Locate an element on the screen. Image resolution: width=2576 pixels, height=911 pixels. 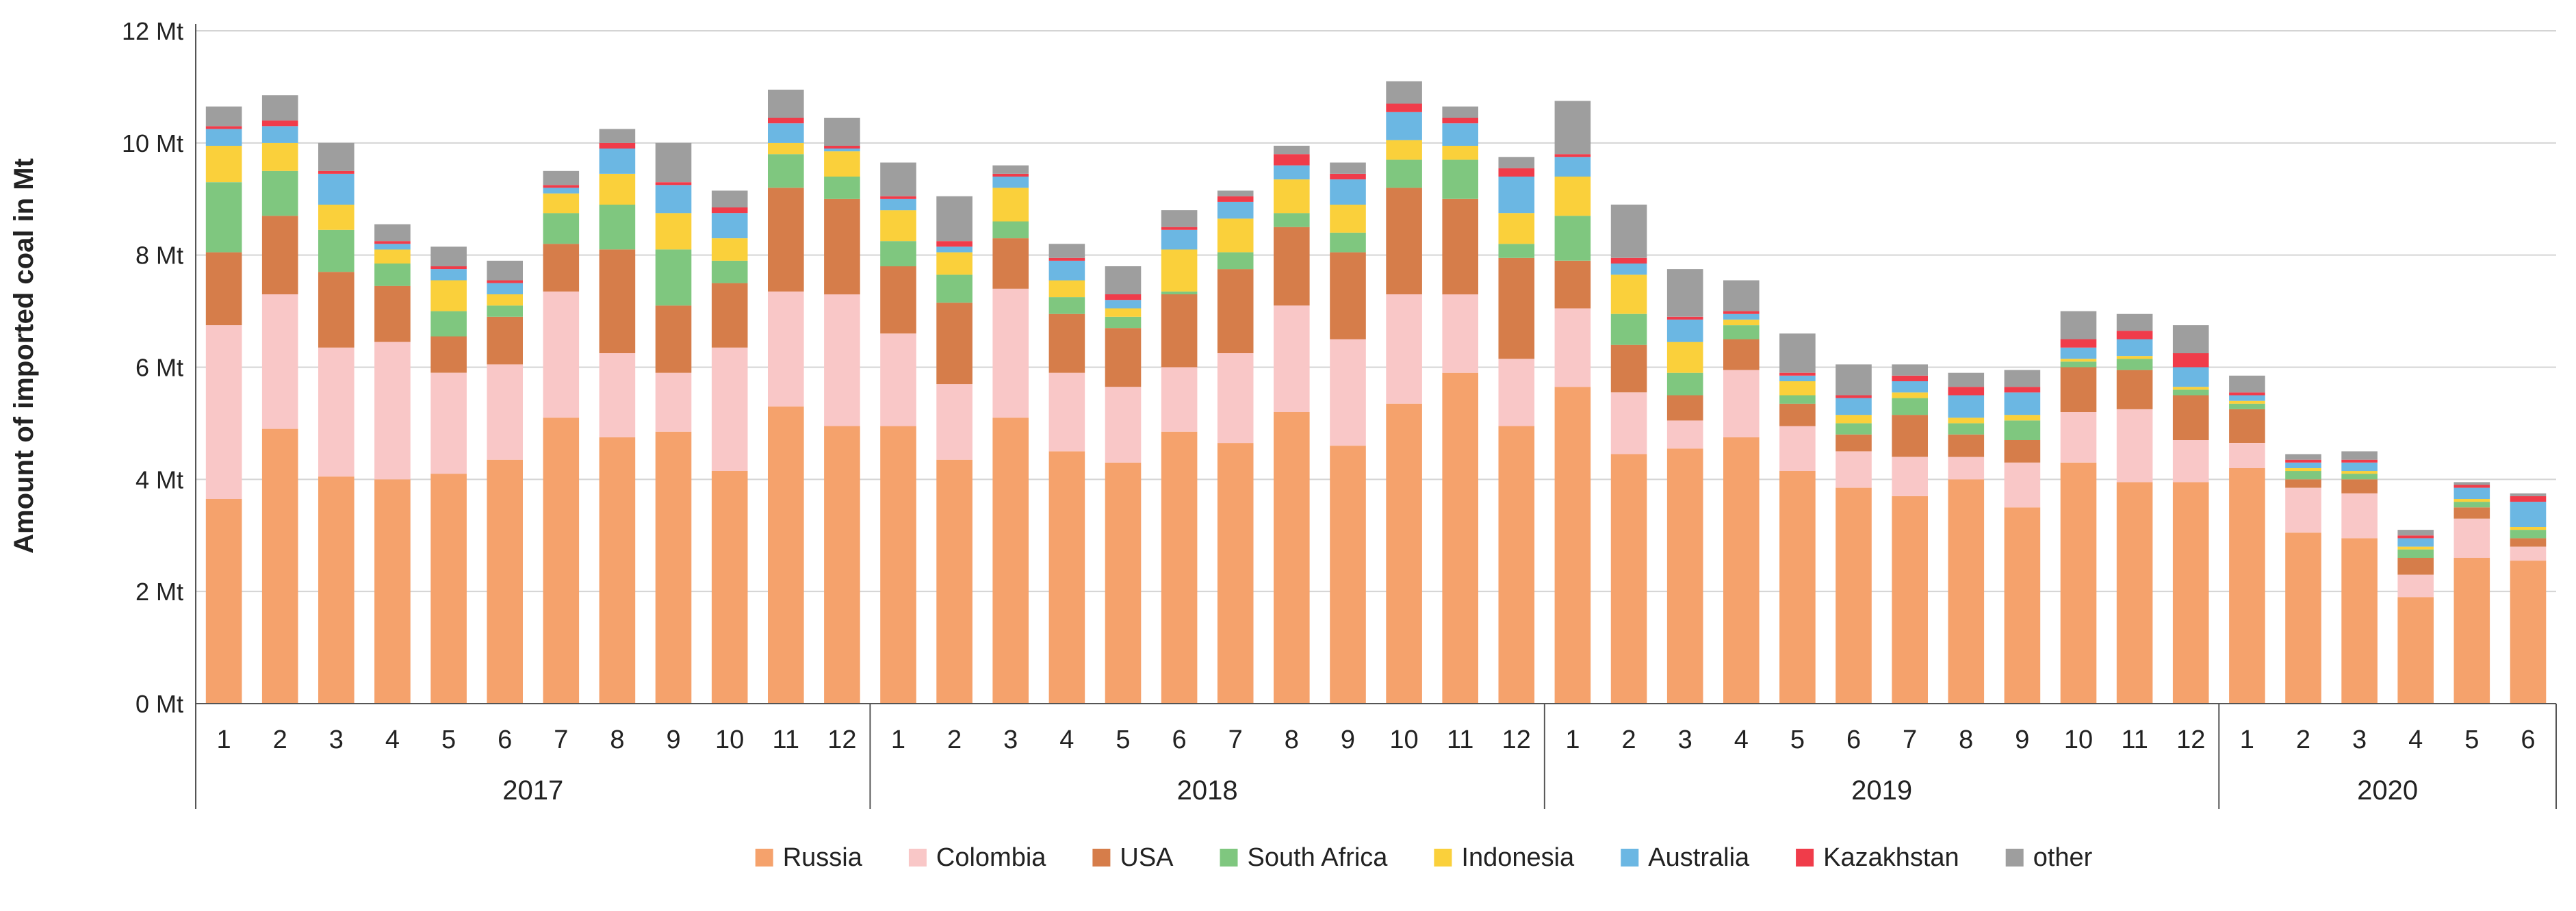
y-tick-label: 6 Mt is located at coordinates (159, 368).